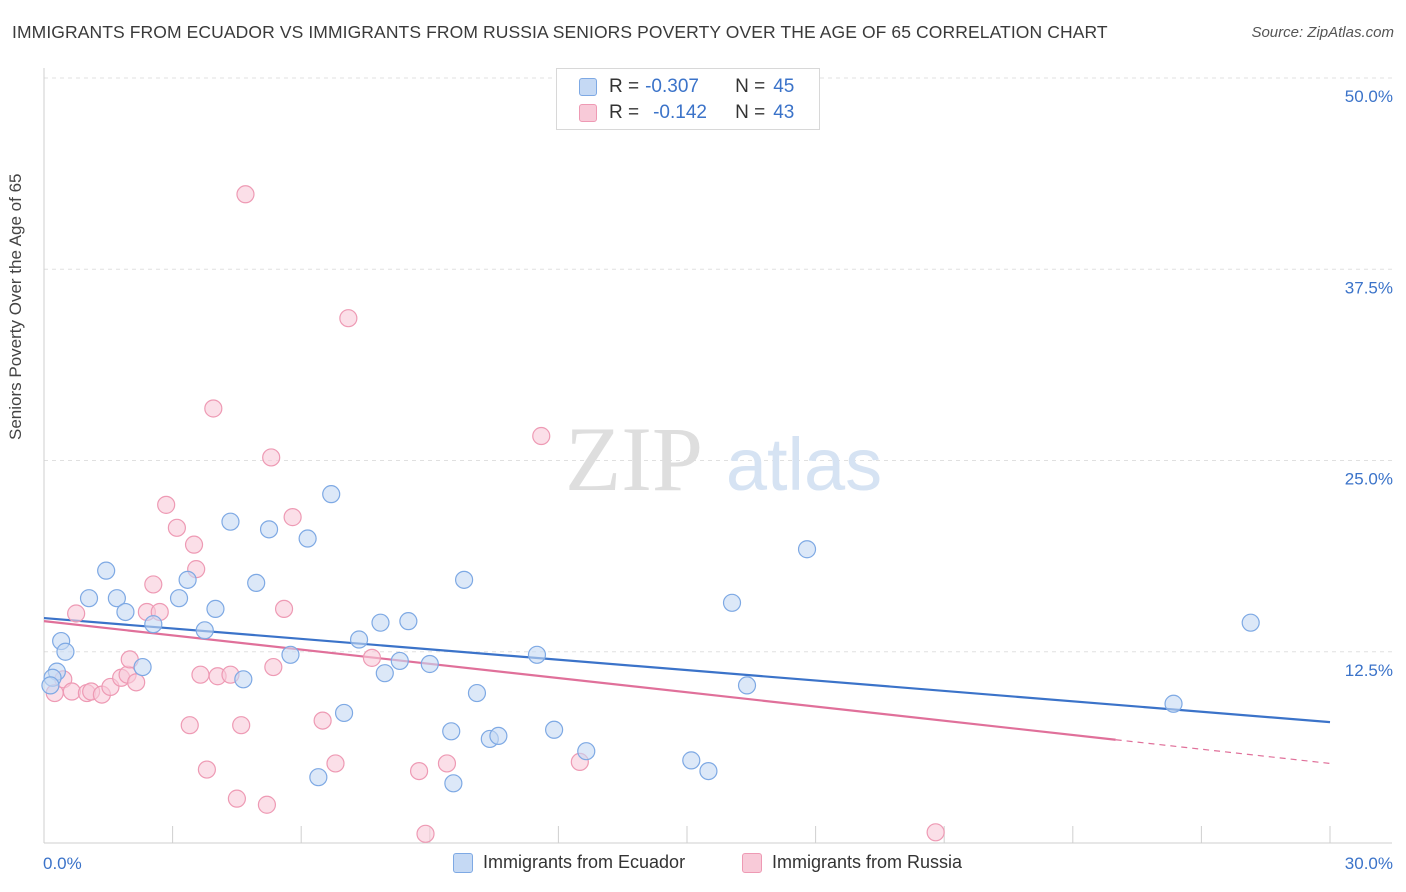  I want to click on y-tick-label: 50.0%, so click(1369, 96).